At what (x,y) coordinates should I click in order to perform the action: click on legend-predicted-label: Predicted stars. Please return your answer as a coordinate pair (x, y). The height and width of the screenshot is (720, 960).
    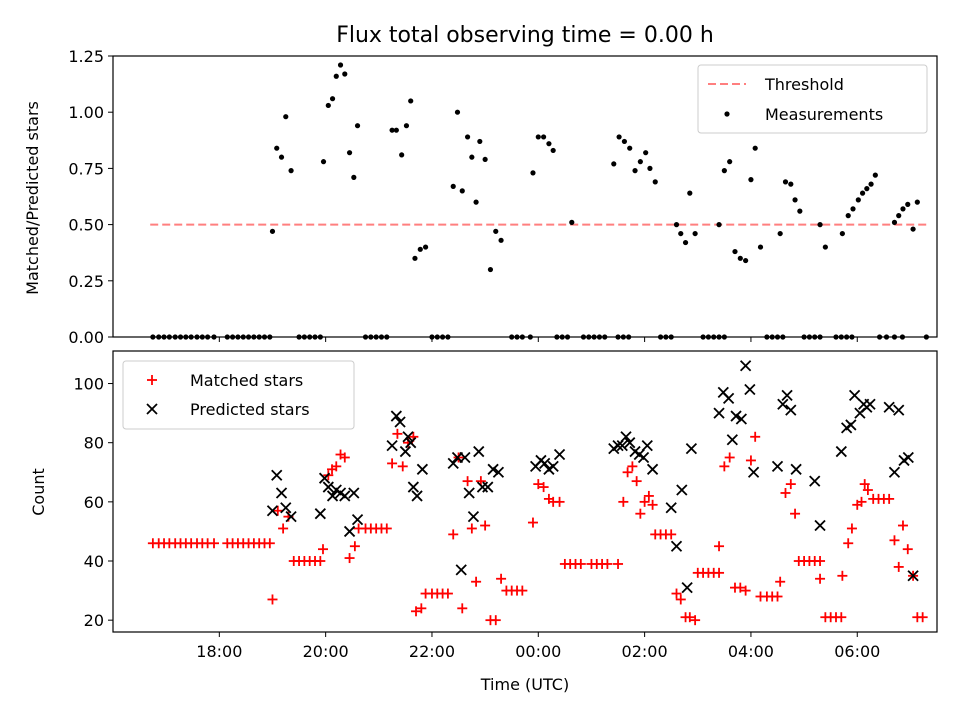
    Looking at the image, I should click on (250, 409).